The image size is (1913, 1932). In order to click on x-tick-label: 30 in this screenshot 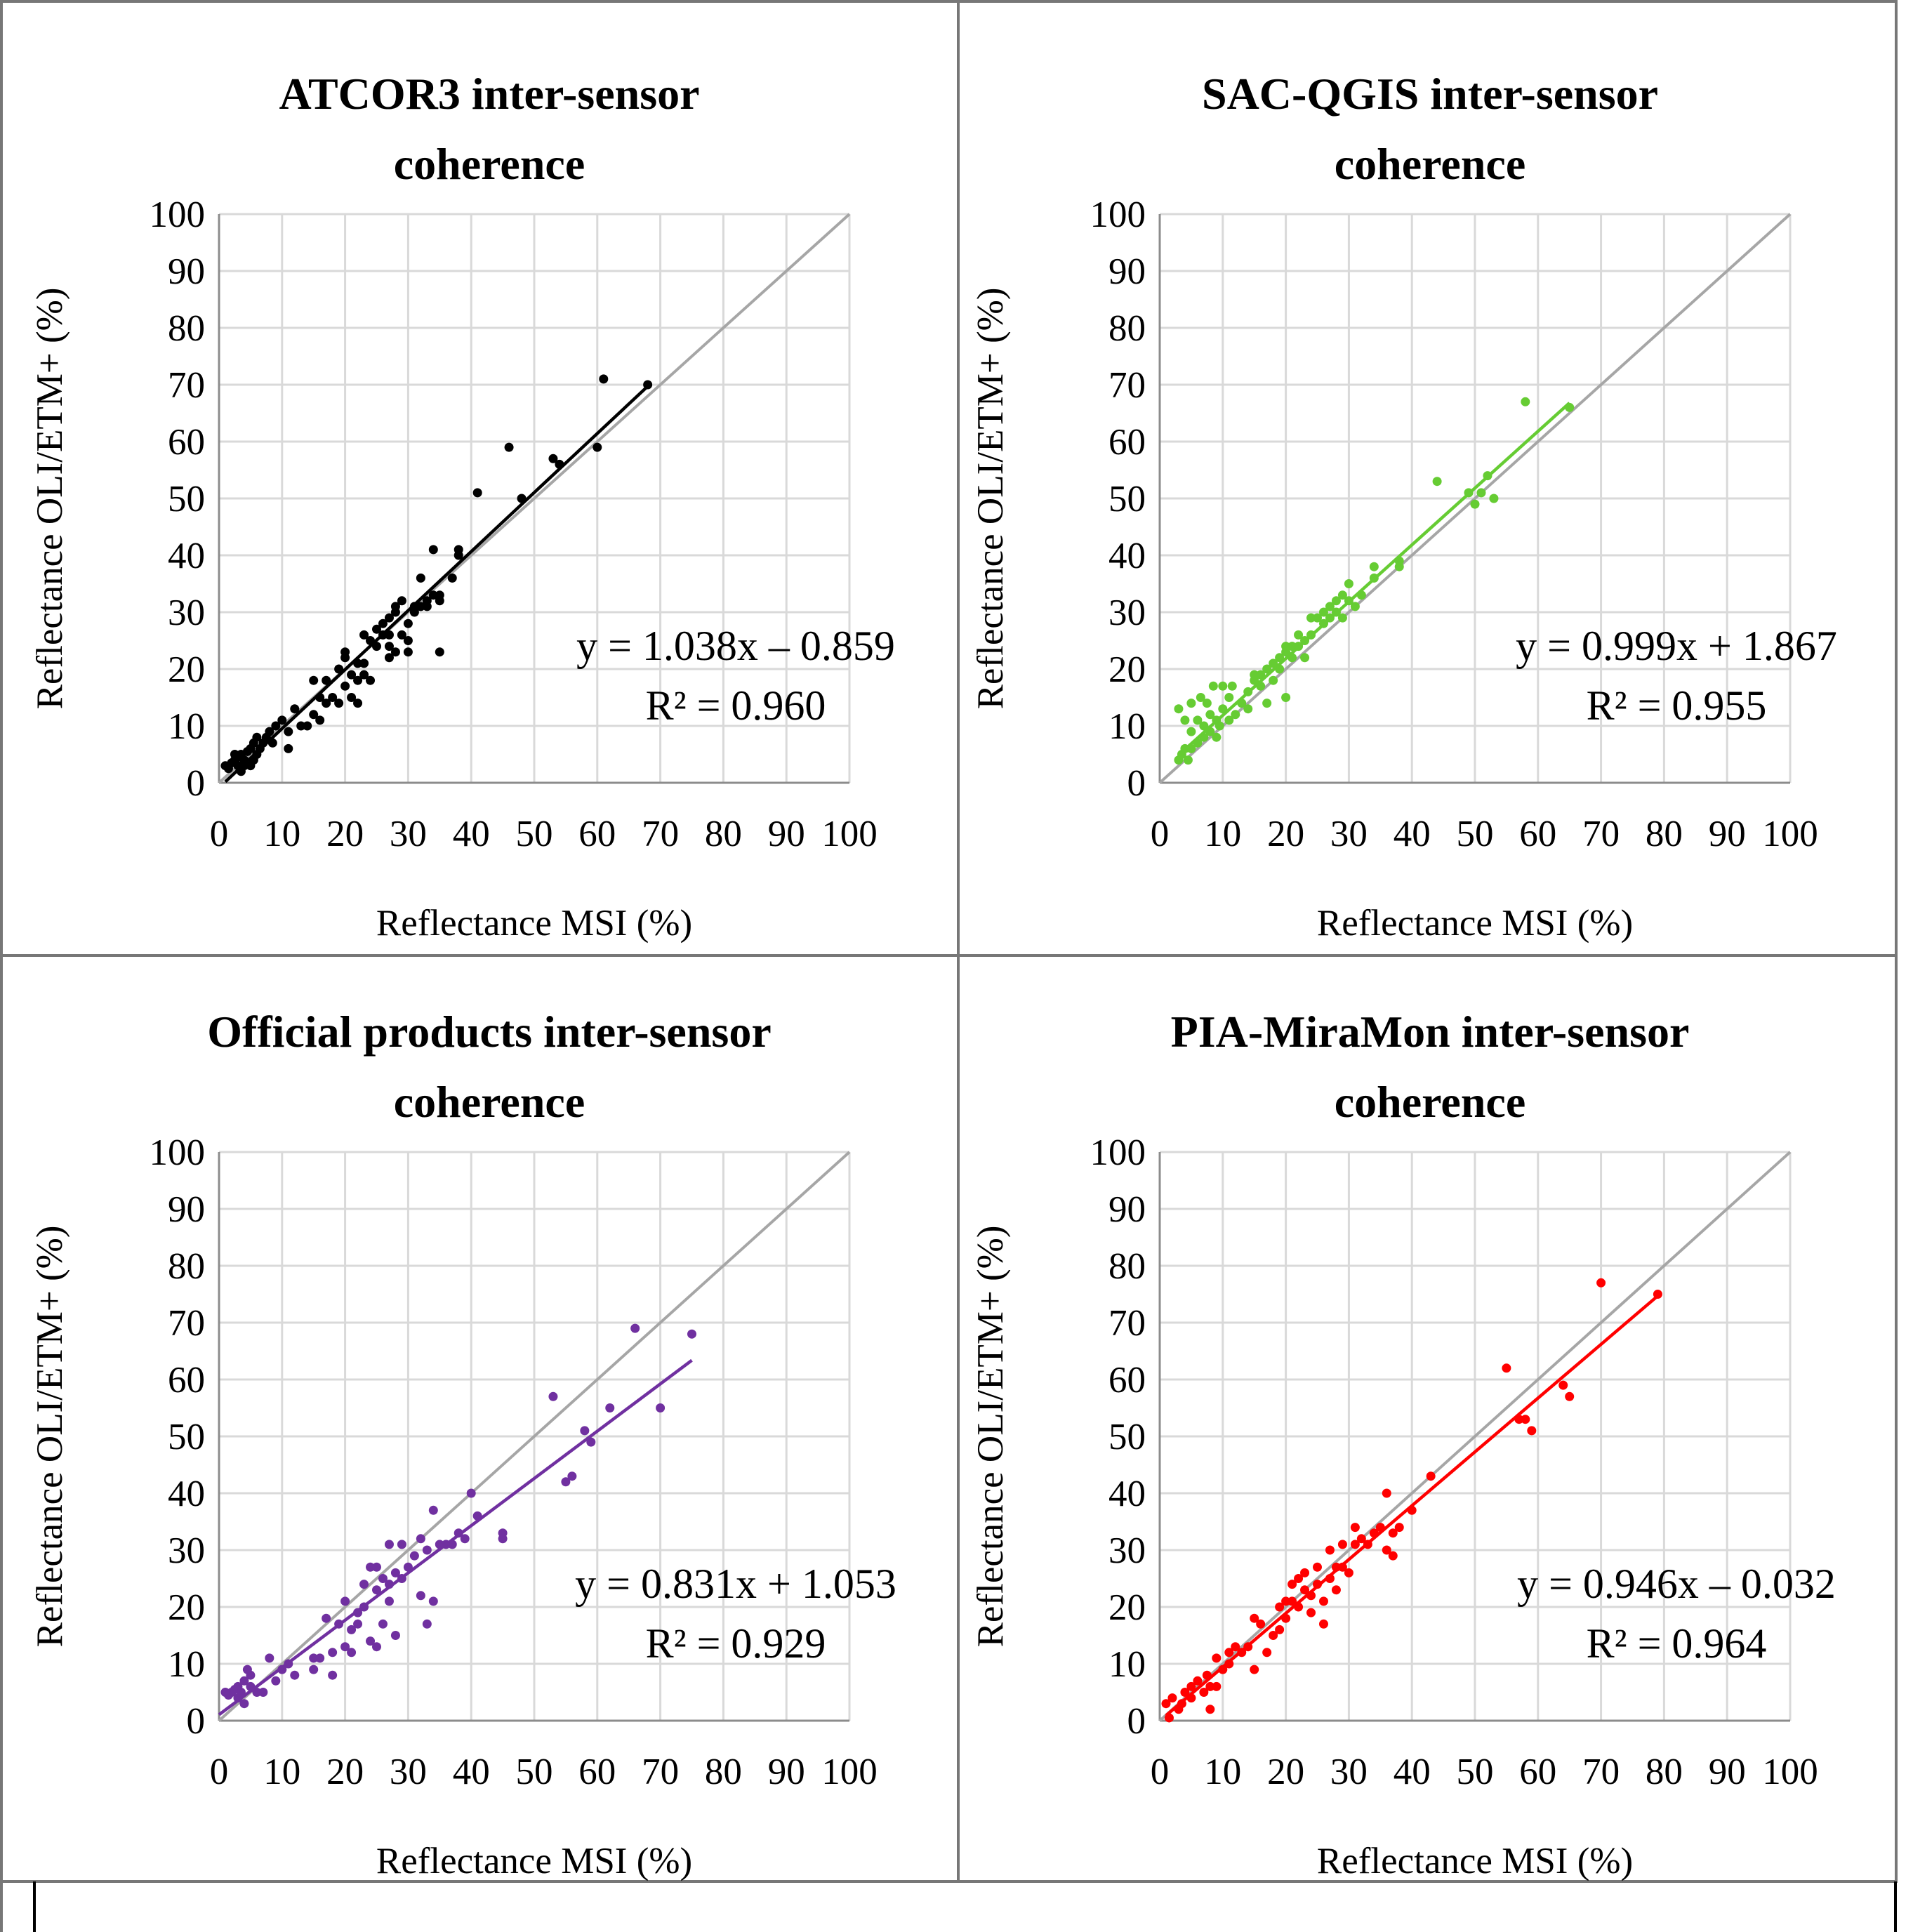, I will do `click(409, 1772)`.